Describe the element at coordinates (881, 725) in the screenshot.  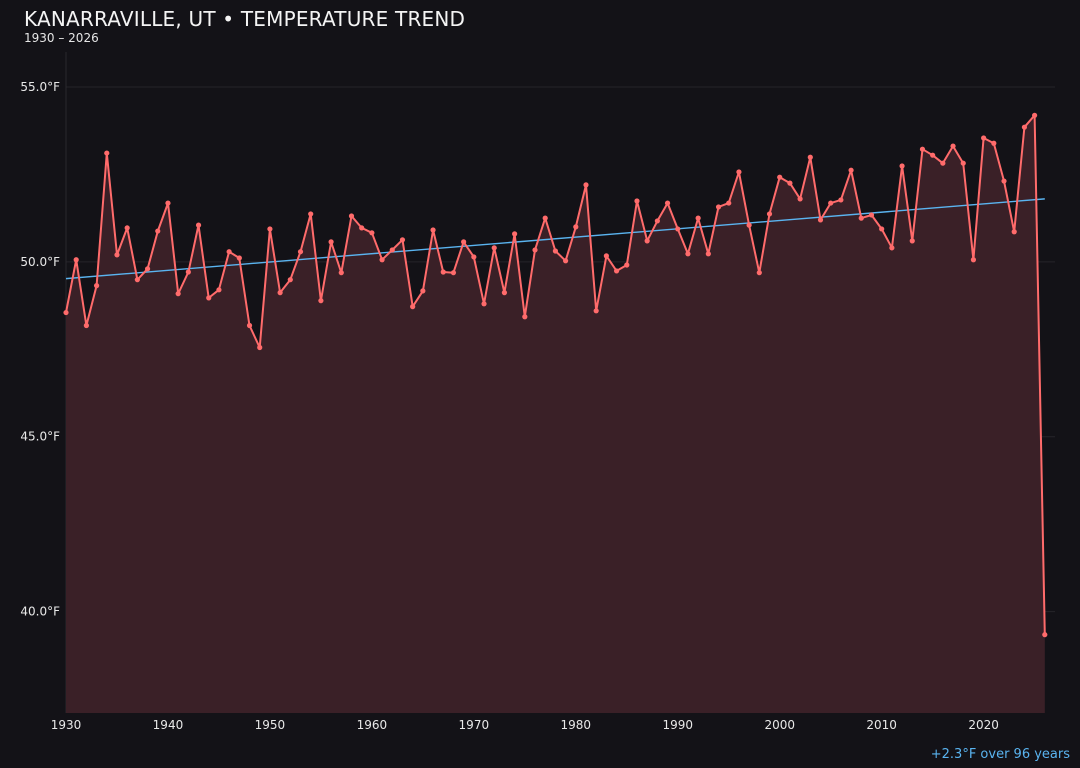
I see `x-tick-label: 2010` at that location.